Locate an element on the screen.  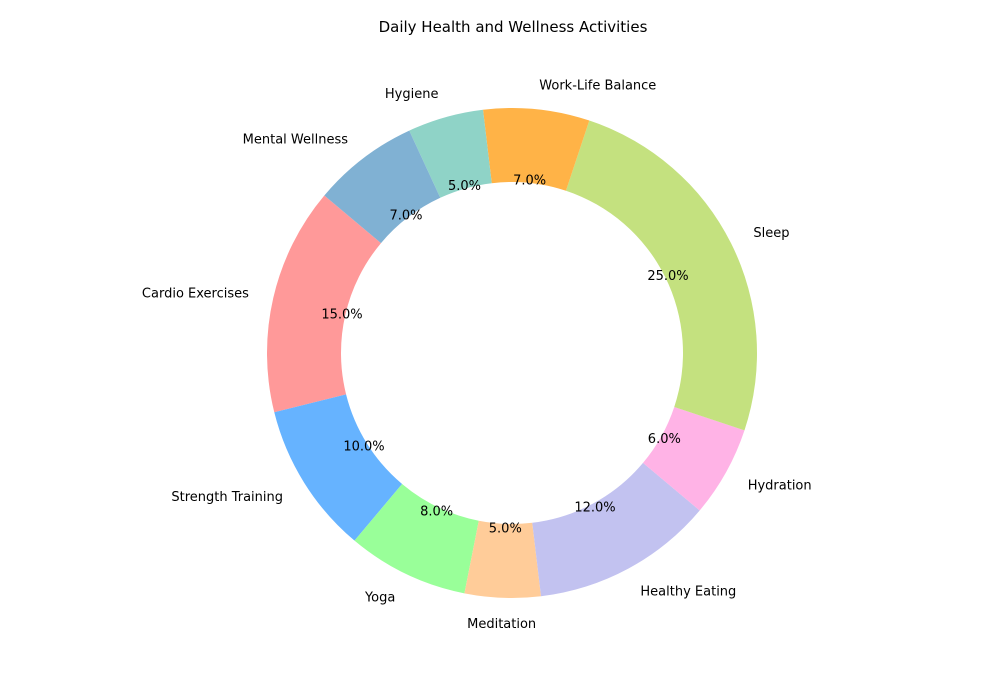
label-hygiene: Hygiene is located at coordinates (412, 94).